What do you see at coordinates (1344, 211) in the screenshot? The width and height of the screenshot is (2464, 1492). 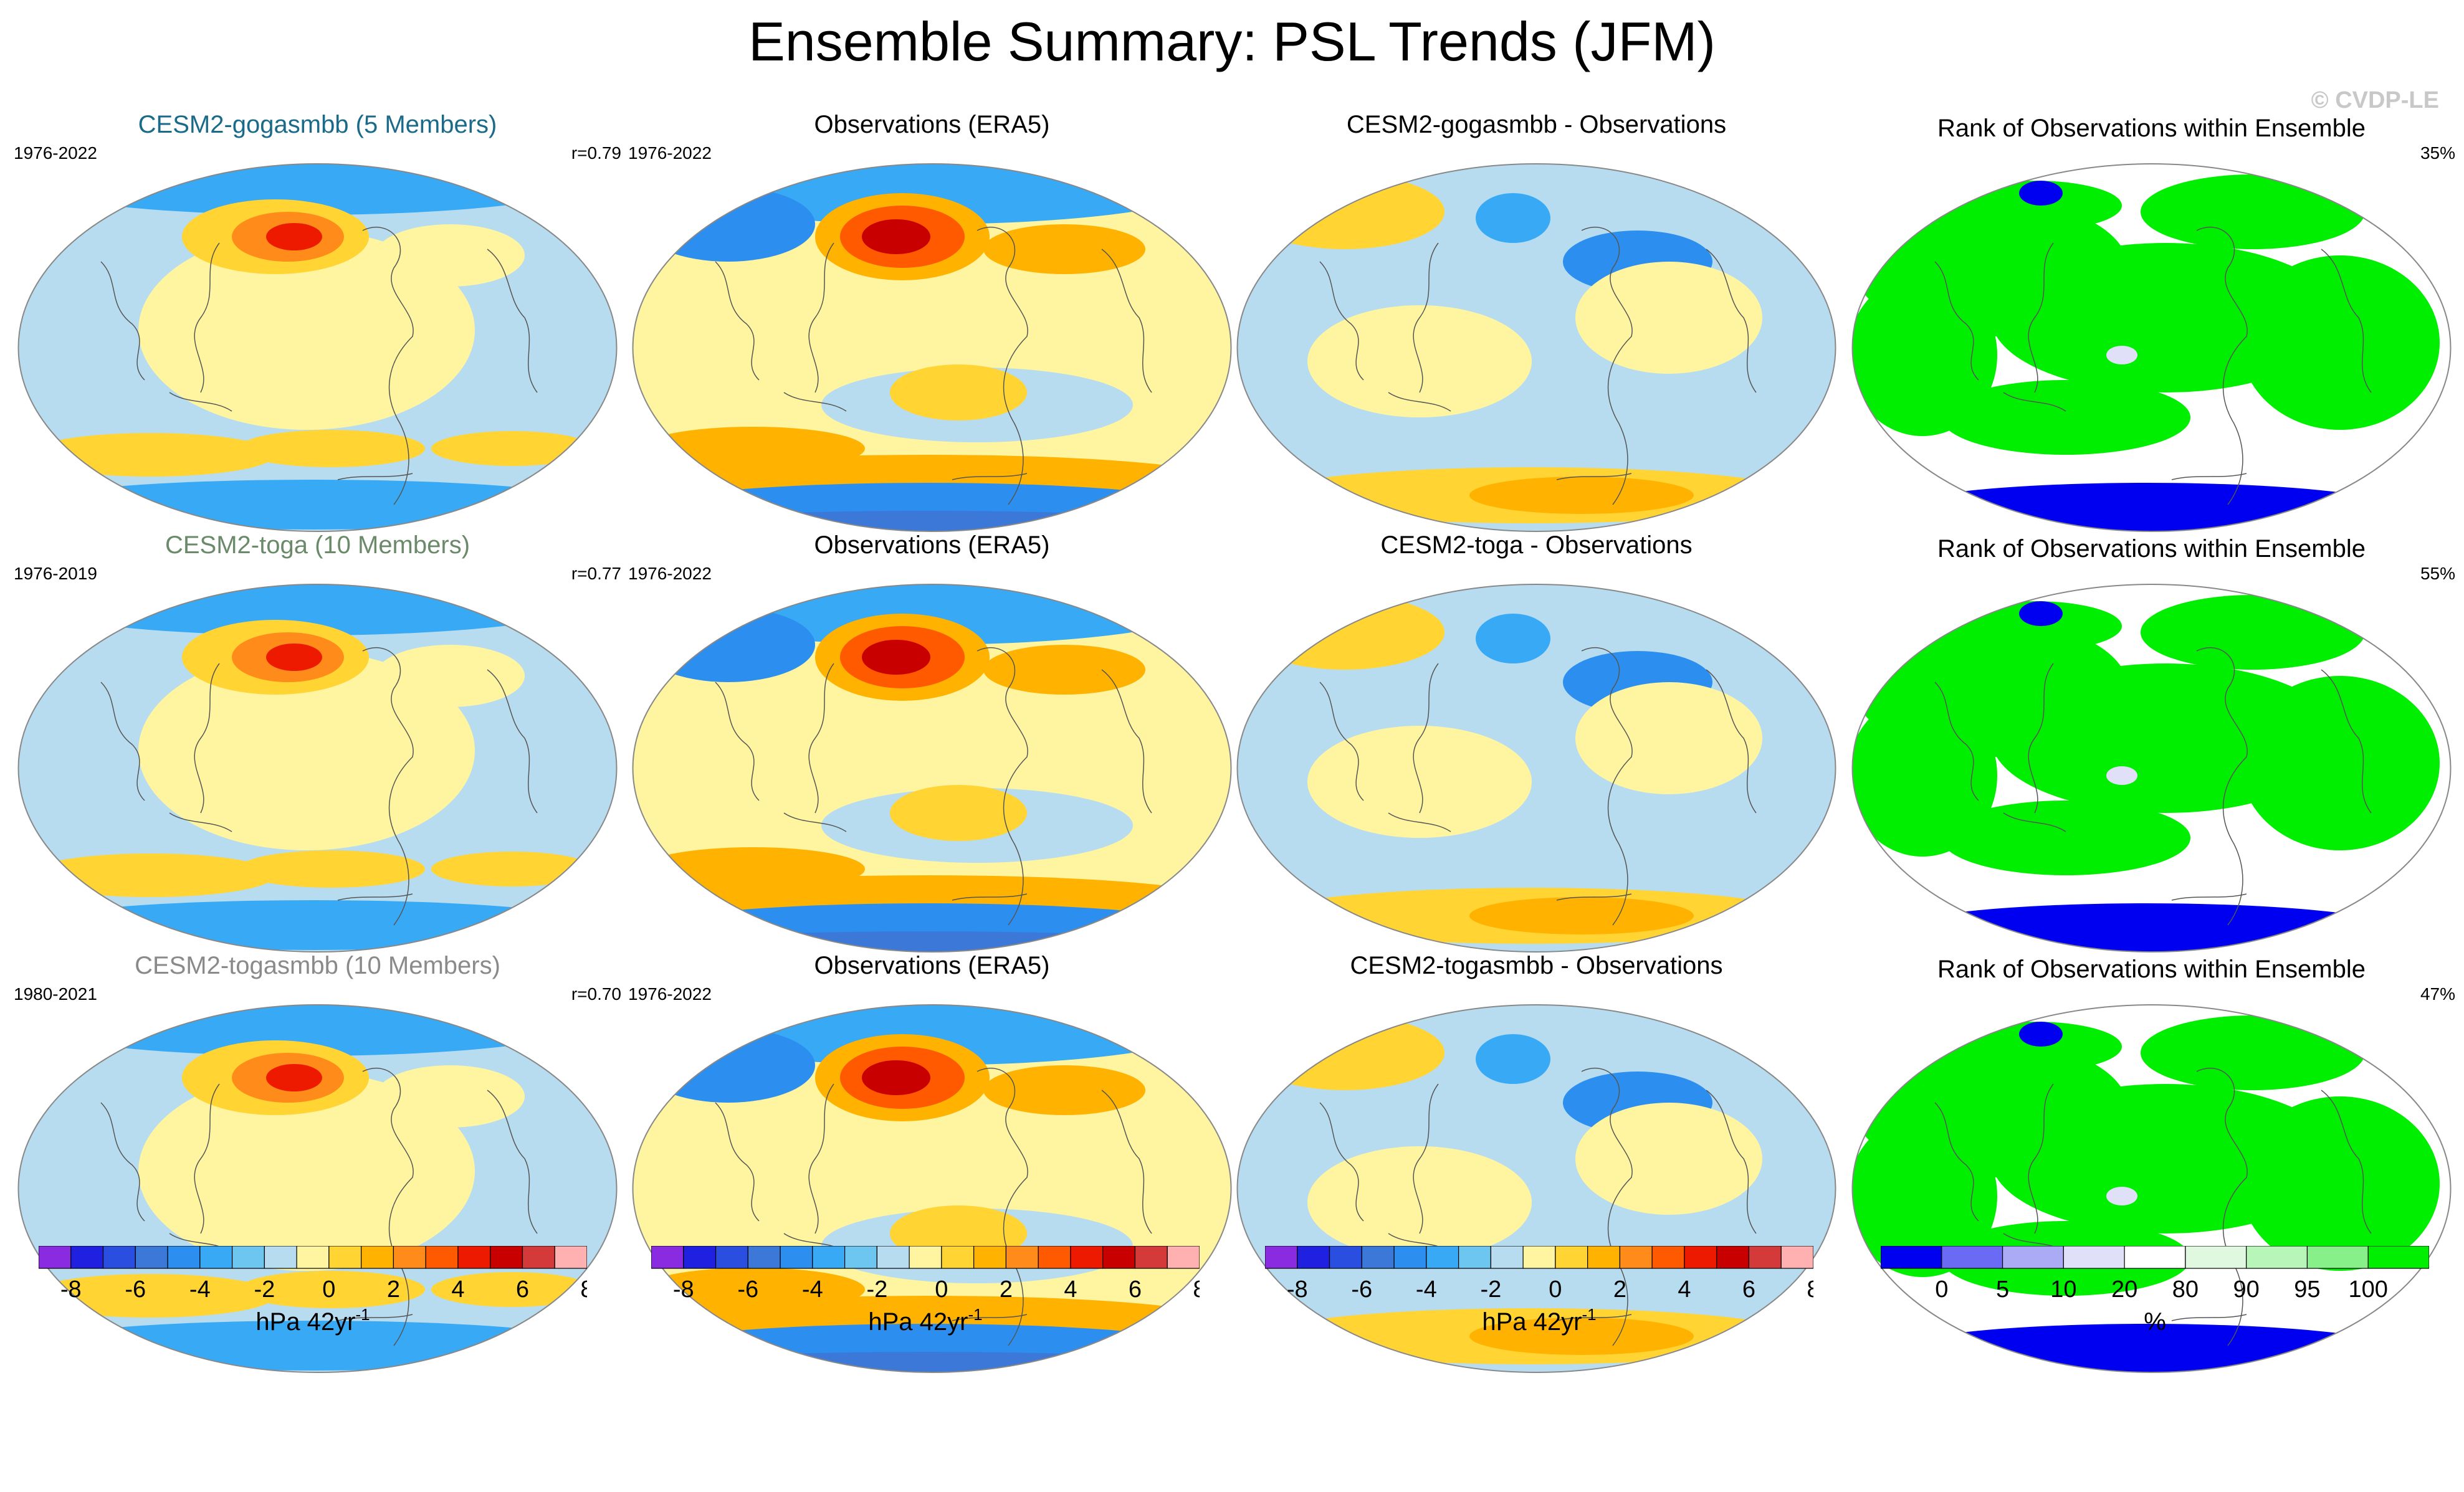 I see `europe-high` at bounding box center [1344, 211].